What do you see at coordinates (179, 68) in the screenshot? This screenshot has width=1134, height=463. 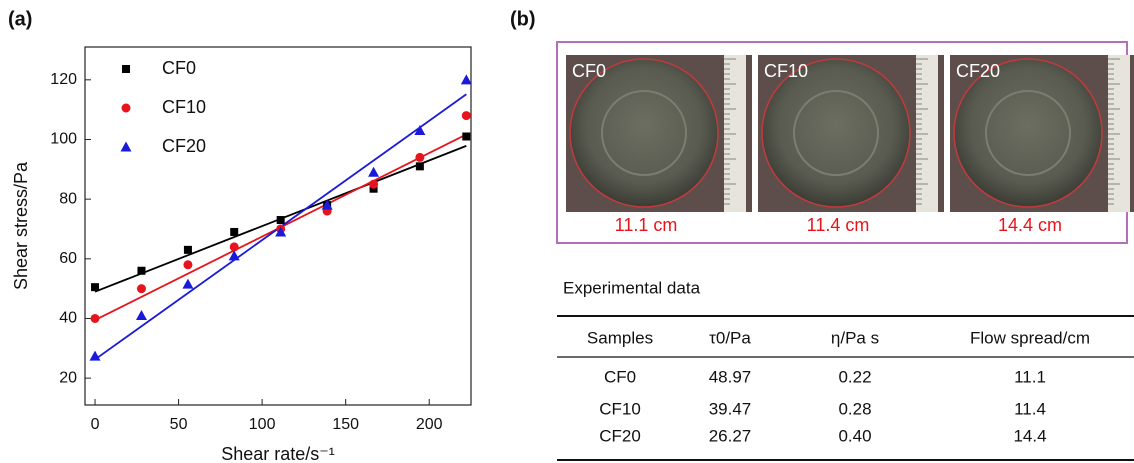 I see `legend-label: CF0` at bounding box center [179, 68].